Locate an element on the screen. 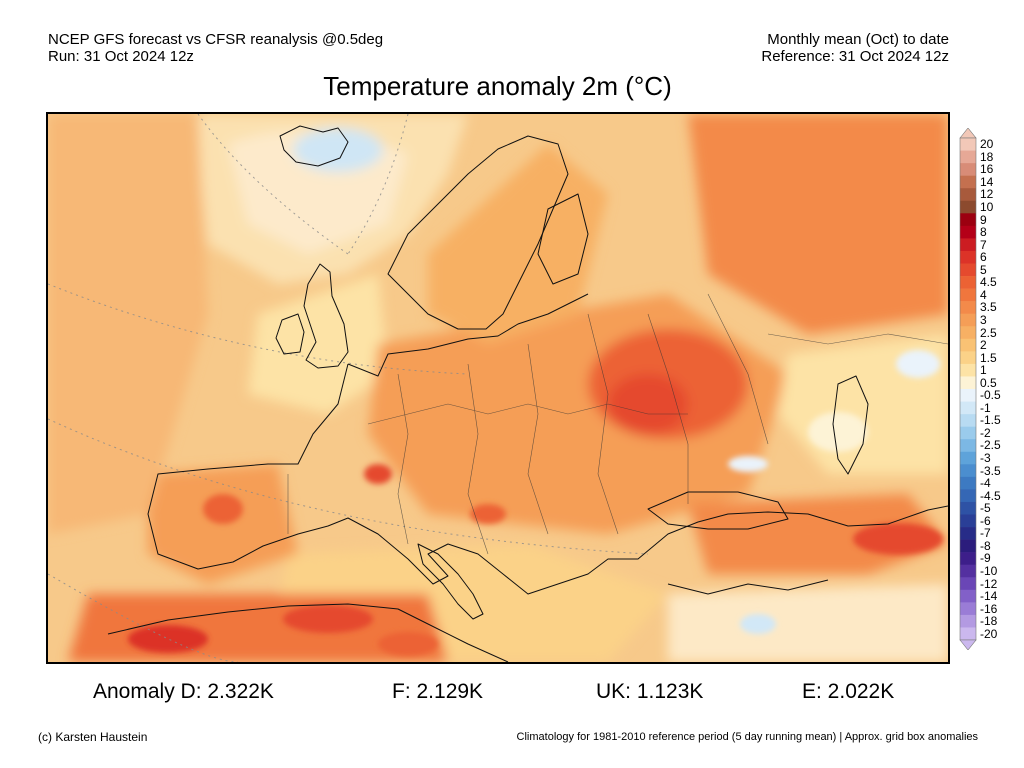 The image size is (1024, 768). colorbar-label: 8 is located at coordinates (983, 232).